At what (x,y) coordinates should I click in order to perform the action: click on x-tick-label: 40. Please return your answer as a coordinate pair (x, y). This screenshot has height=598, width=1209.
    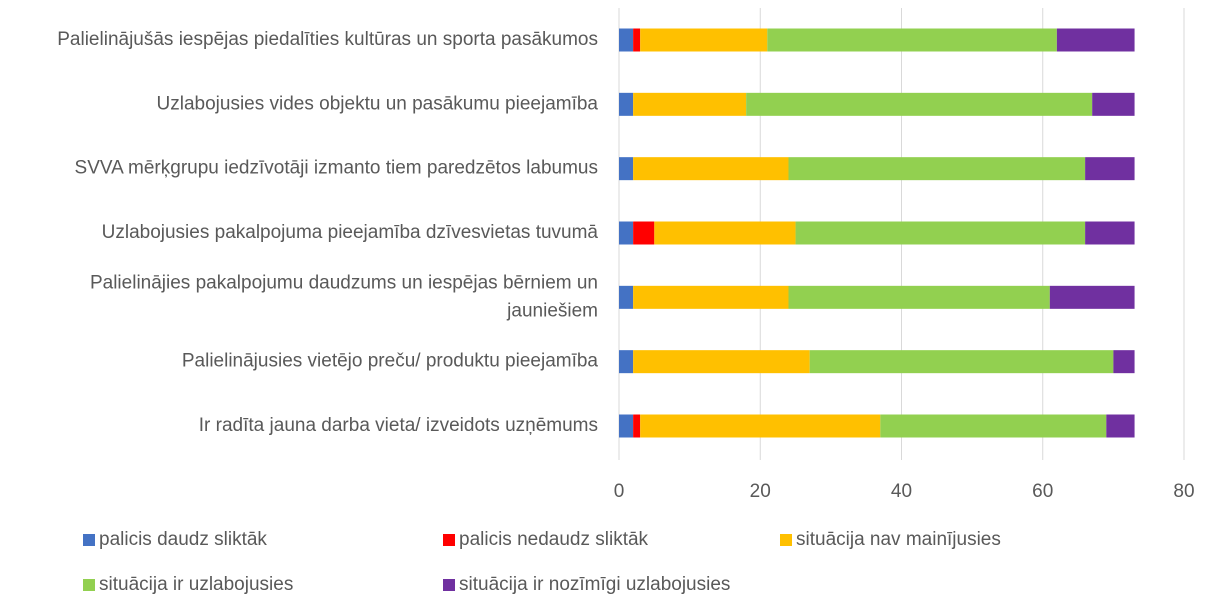
    Looking at the image, I should click on (901, 491).